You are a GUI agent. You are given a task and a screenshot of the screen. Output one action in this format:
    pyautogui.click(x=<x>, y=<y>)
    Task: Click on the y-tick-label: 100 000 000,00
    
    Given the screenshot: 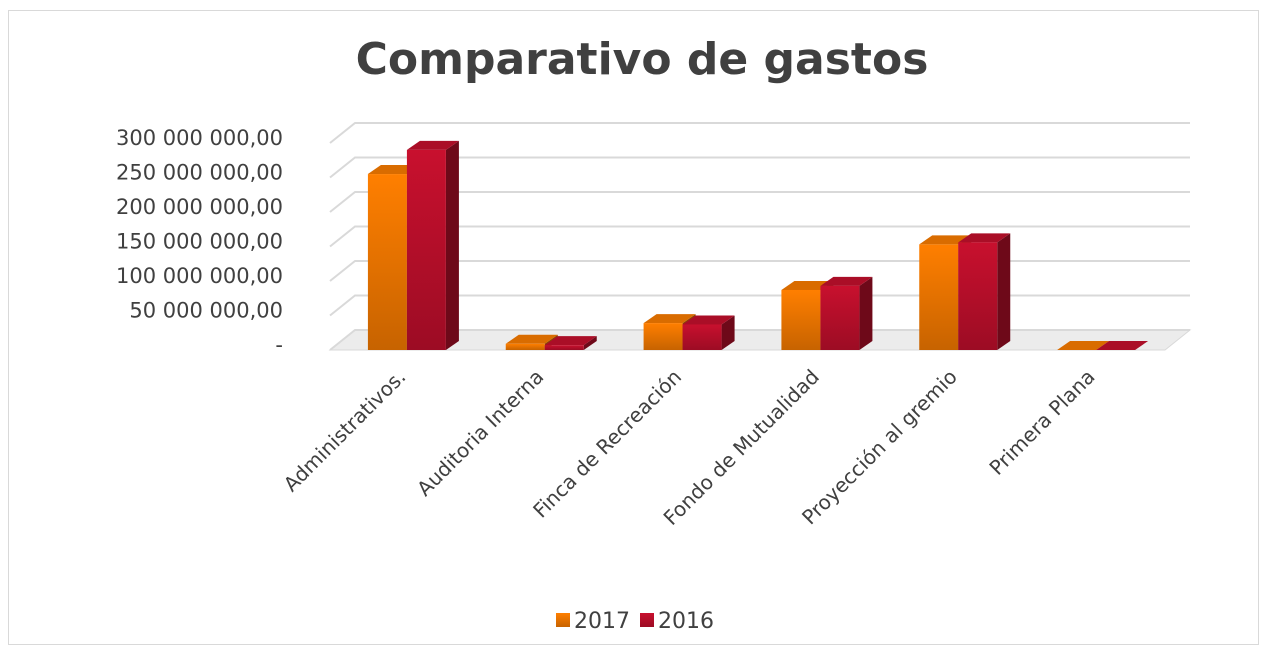 What is the action you would take?
    pyautogui.click(x=199, y=276)
    